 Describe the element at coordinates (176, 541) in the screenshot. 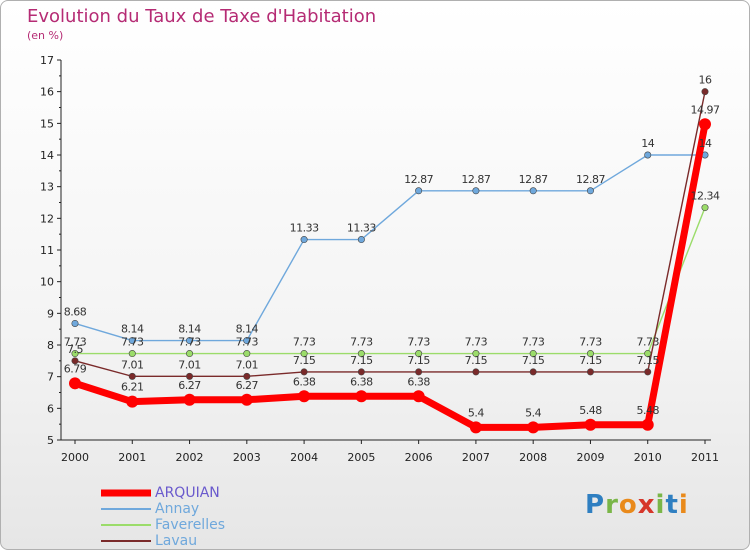

I see `legend-label: Lavau` at that location.